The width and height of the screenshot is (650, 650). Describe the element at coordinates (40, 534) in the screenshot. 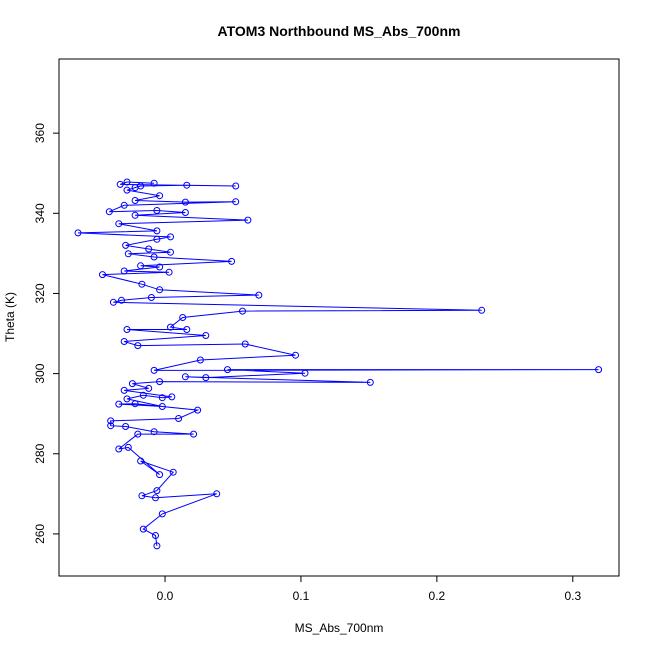

I see `y-tick-label: 260` at that location.